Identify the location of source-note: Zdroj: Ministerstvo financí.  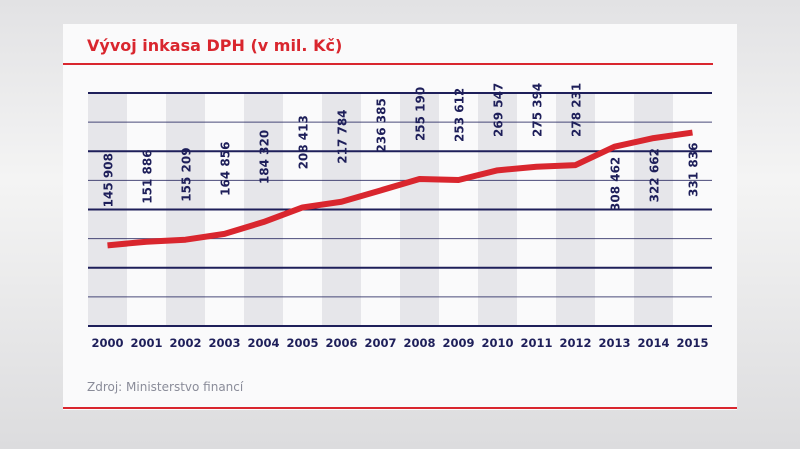
(165, 387).